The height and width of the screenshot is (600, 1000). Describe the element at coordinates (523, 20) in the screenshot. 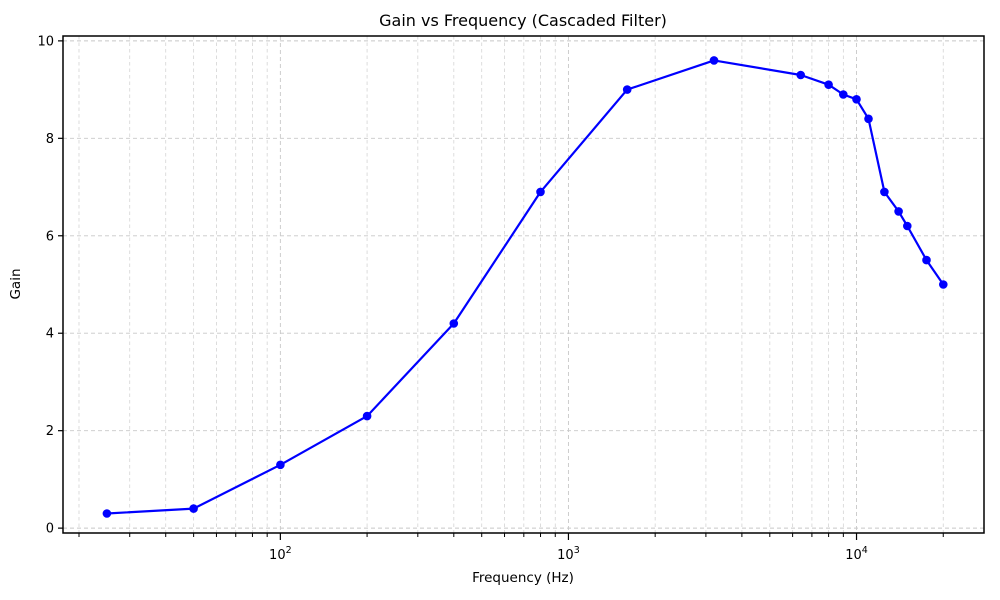

I see `chart-title: Gain vs Frequency (Cascaded Filter)` at that location.